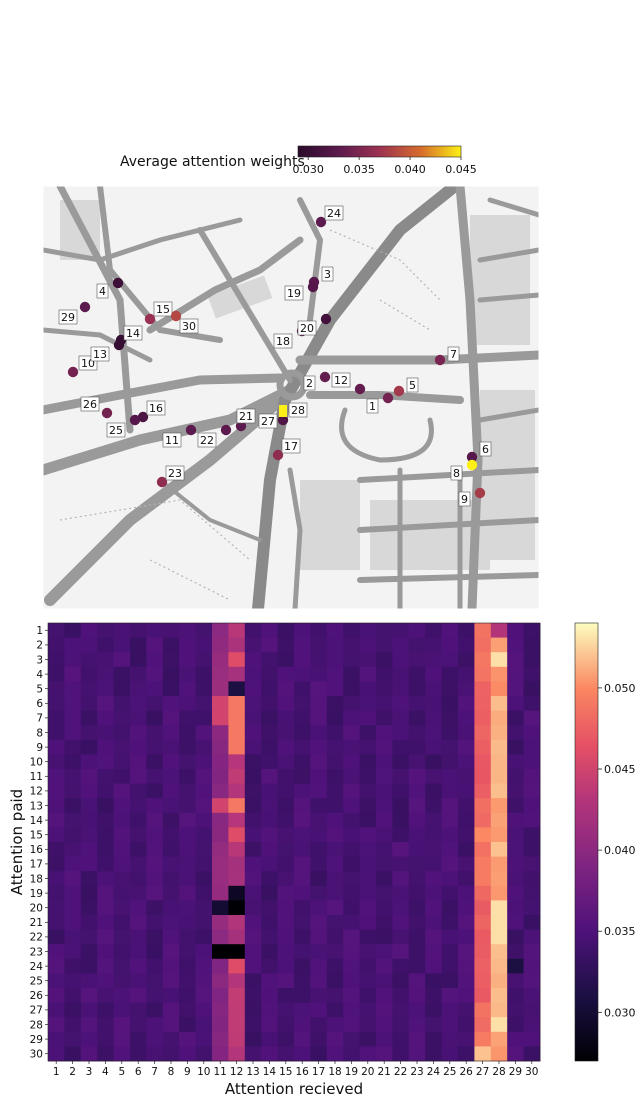  What do you see at coordinates (268, 421) in the screenshot?
I see `map-point-label: 27` at bounding box center [268, 421].